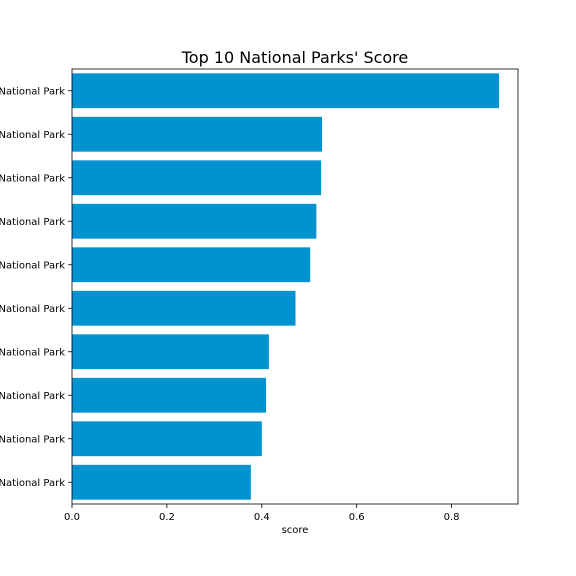 The image size is (576, 576). What do you see at coordinates (295, 530) in the screenshot?
I see `x-axis-label: score` at bounding box center [295, 530].